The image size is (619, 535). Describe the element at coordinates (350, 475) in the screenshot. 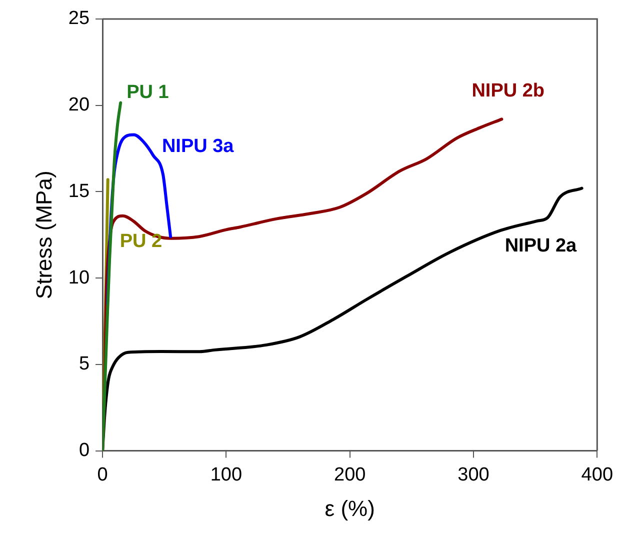

I see `x-tick-label: 200` at that location.